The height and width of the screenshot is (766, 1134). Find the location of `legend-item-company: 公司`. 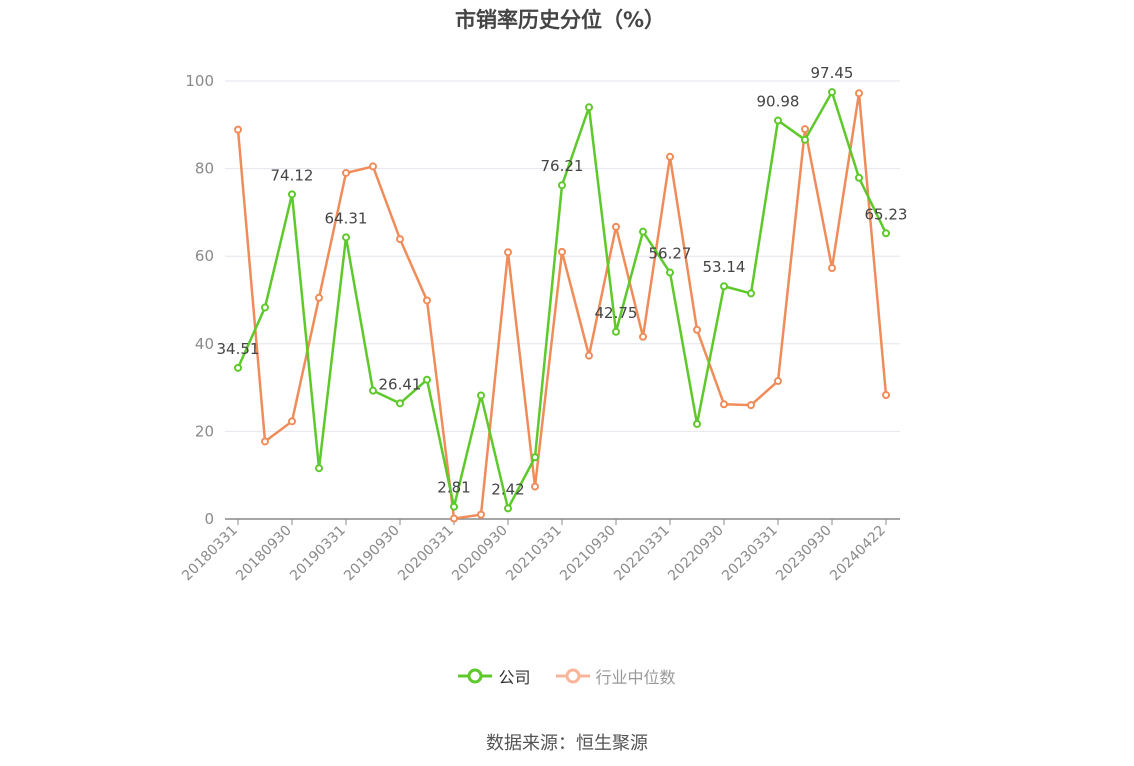

legend-item-company: 公司 is located at coordinates (494, 676).